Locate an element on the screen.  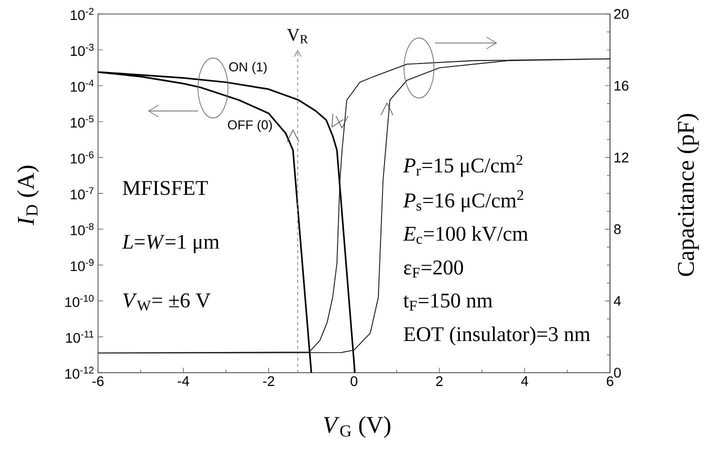
y2-tick-label: 8 is located at coordinates (617, 229).